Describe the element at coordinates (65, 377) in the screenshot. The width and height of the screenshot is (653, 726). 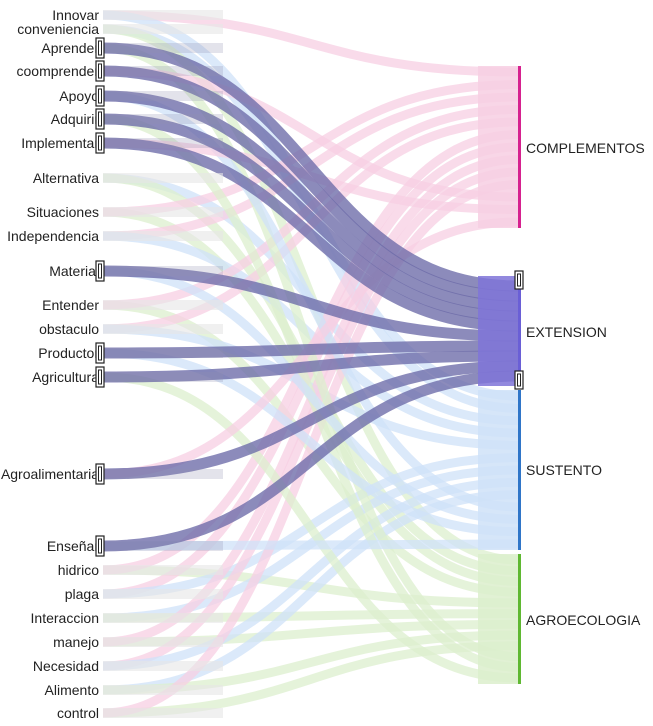
I see `source-label-agricultura: Agricultura` at that location.